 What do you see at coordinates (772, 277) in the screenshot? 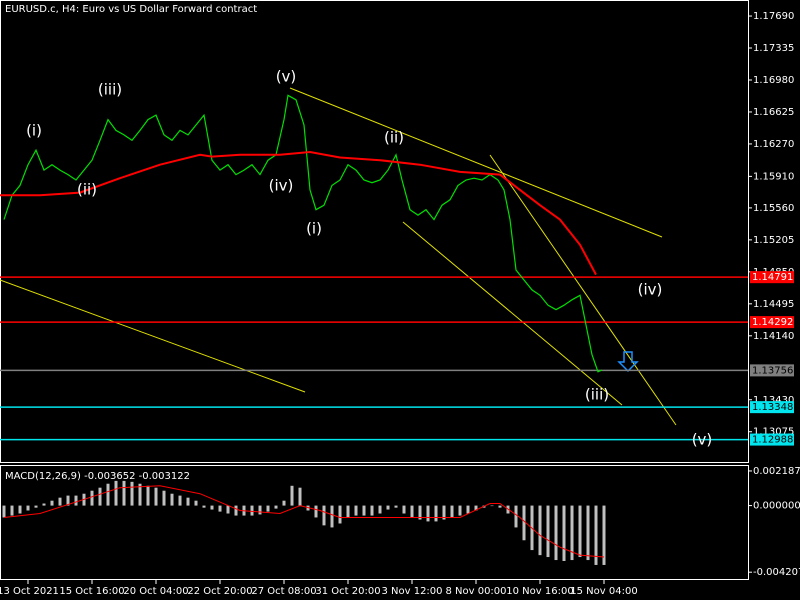
I see `level-label: 1.14791` at bounding box center [772, 277].